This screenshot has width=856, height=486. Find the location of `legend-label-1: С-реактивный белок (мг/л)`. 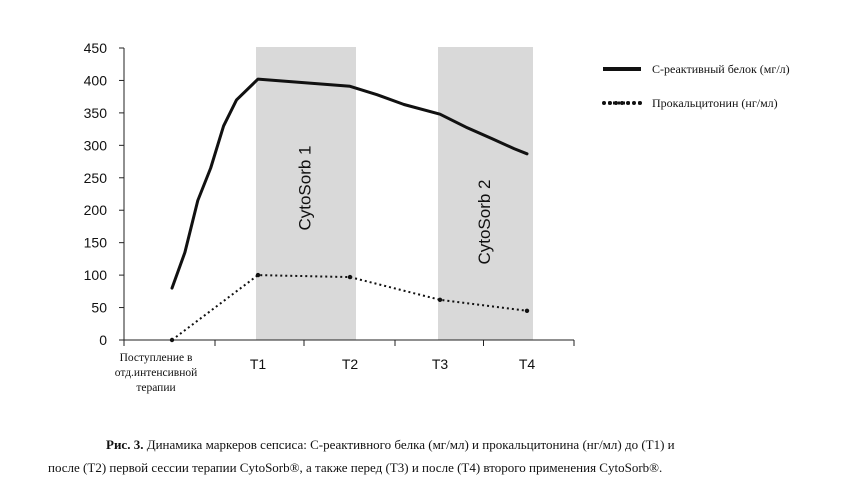

legend-label-1: С-реактивный белок (мг/л) is located at coordinates (721, 69).